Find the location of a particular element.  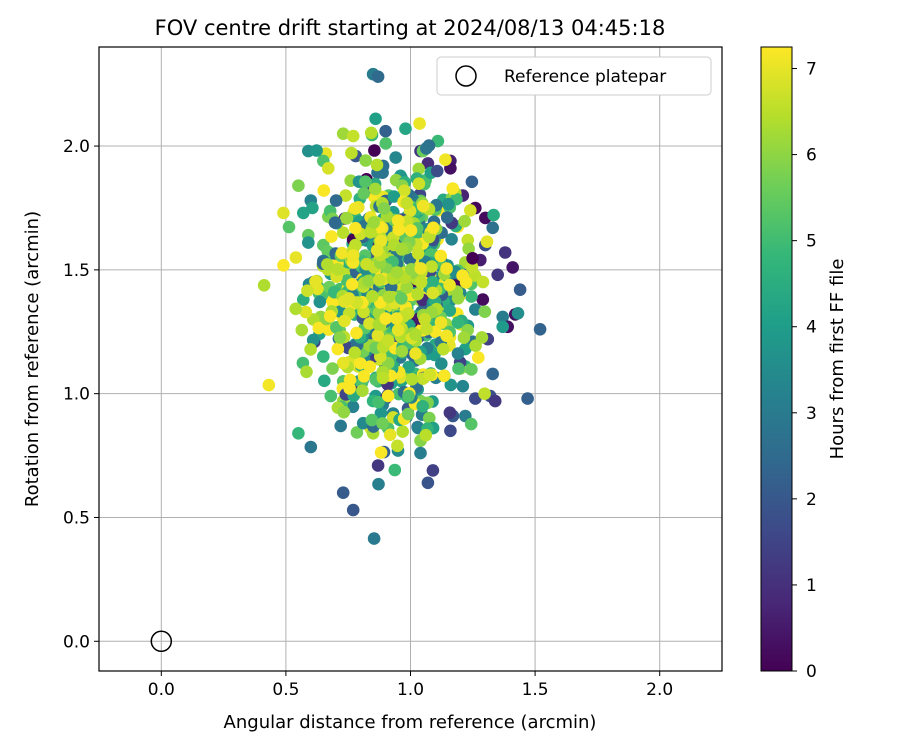

y-tick-label: 0.0 is located at coordinates (76, 642).